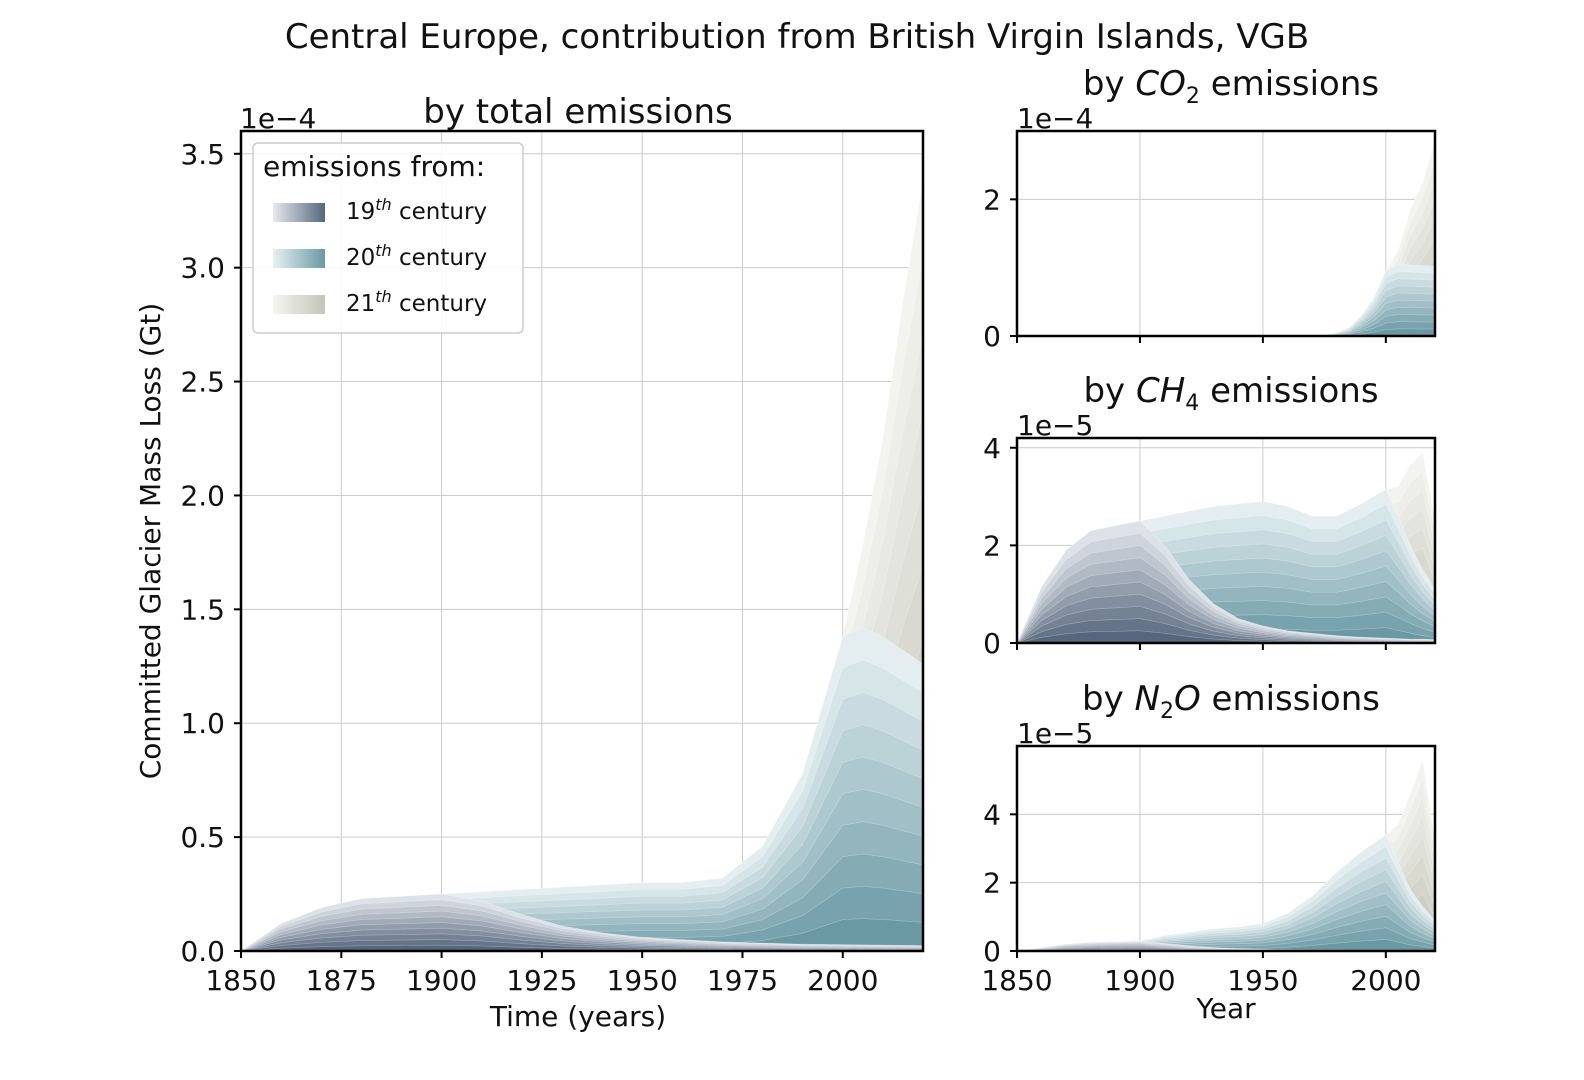 The width and height of the screenshot is (1584, 1080). What do you see at coordinates (202, 723) in the screenshot?
I see `y-tick-label: 1.0` at bounding box center [202, 723].